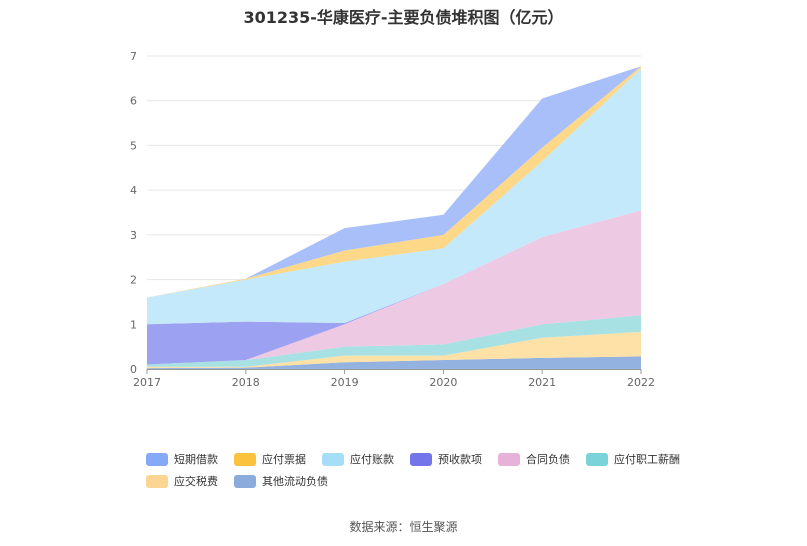  I want to click on legend-item: 其他流动负债, so click(281, 481).